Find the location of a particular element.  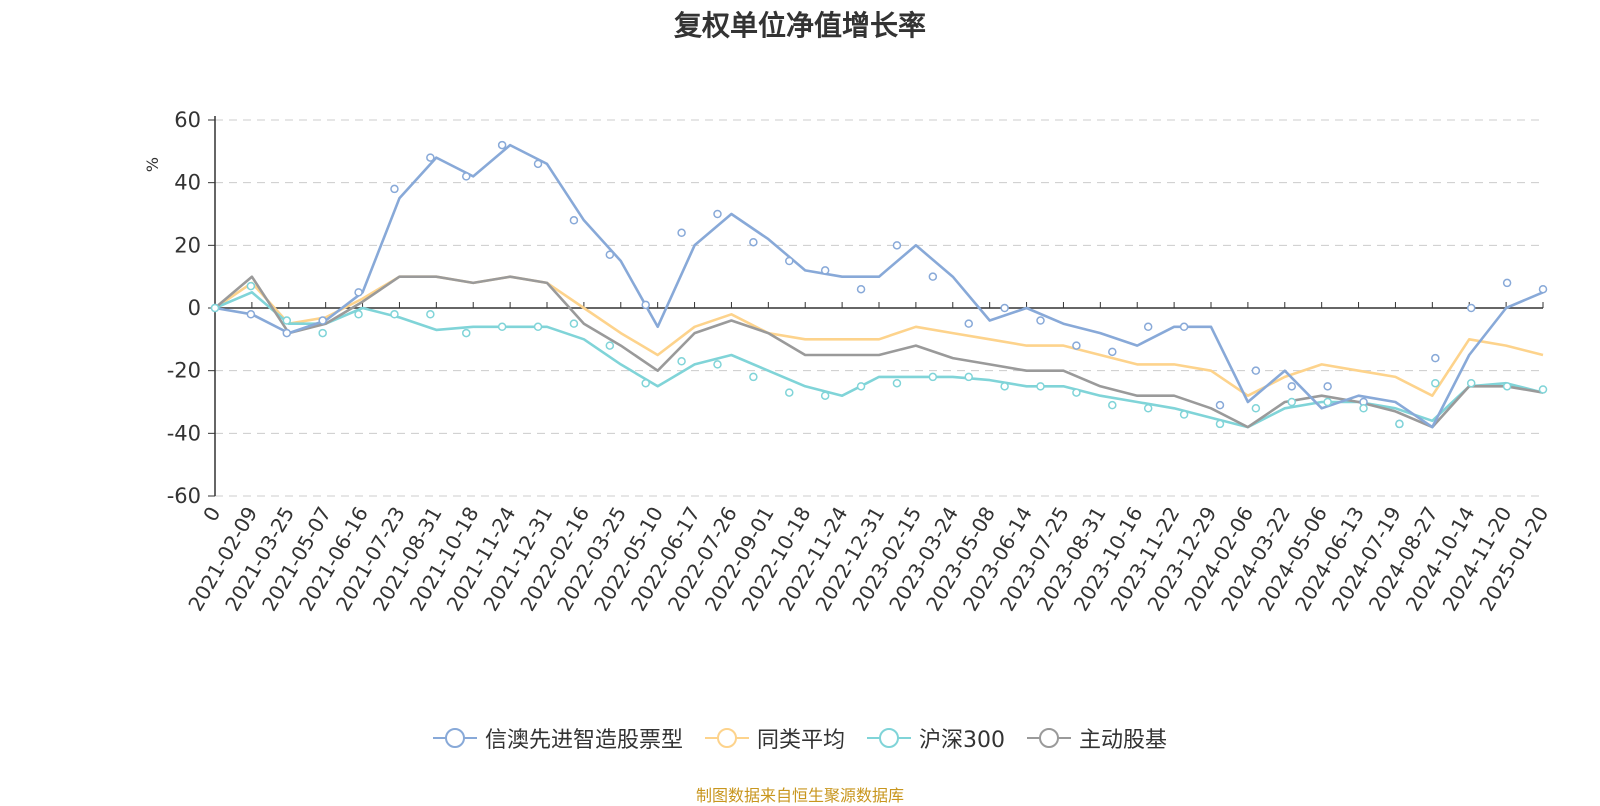

legend-label-hs300: 沪深300 is located at coordinates (962, 740).